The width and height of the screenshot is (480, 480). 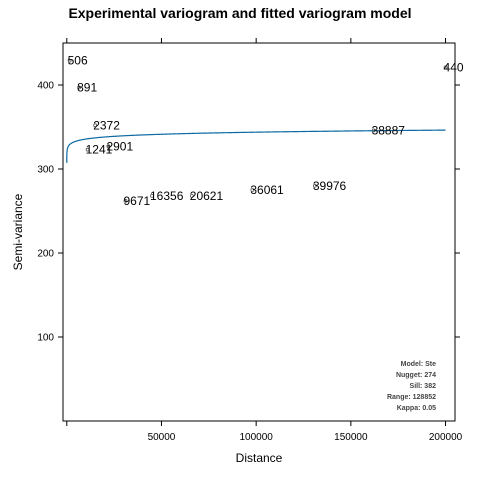 What do you see at coordinates (45, 338) in the screenshot?
I see `y-tick-label: 100` at bounding box center [45, 338].